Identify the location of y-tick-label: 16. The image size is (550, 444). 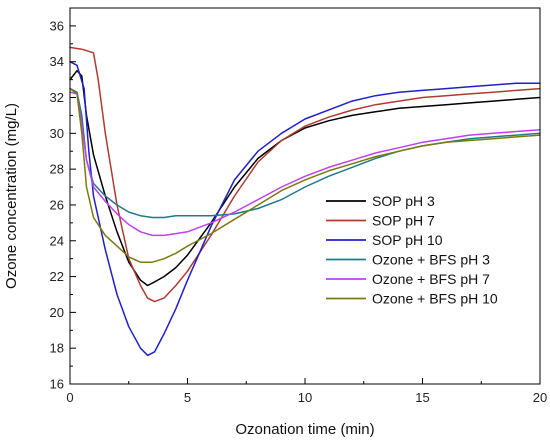
(57, 384).